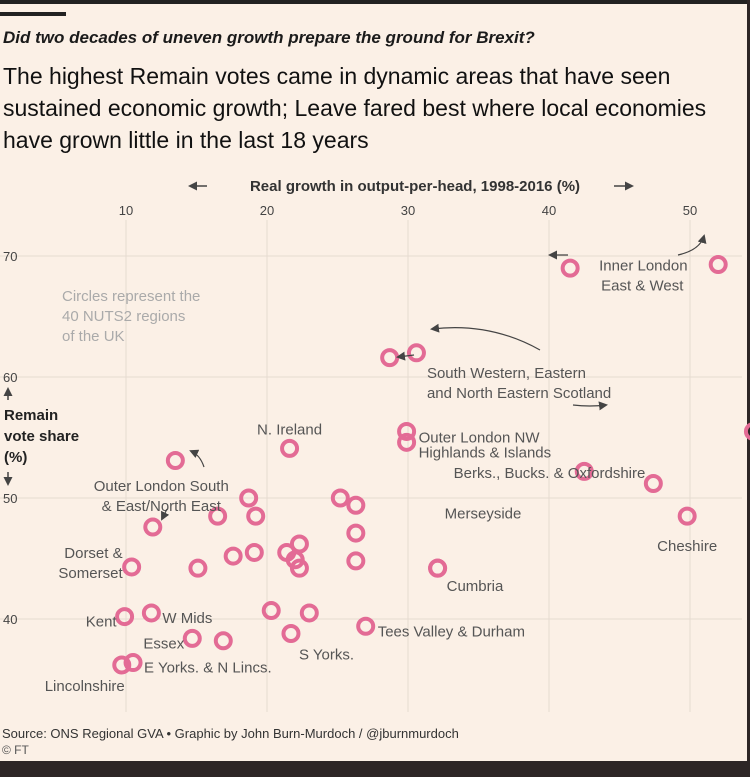 This screenshot has width=750, height=777. Describe the element at coordinates (375, 2) in the screenshot. I see `top-border` at that location.